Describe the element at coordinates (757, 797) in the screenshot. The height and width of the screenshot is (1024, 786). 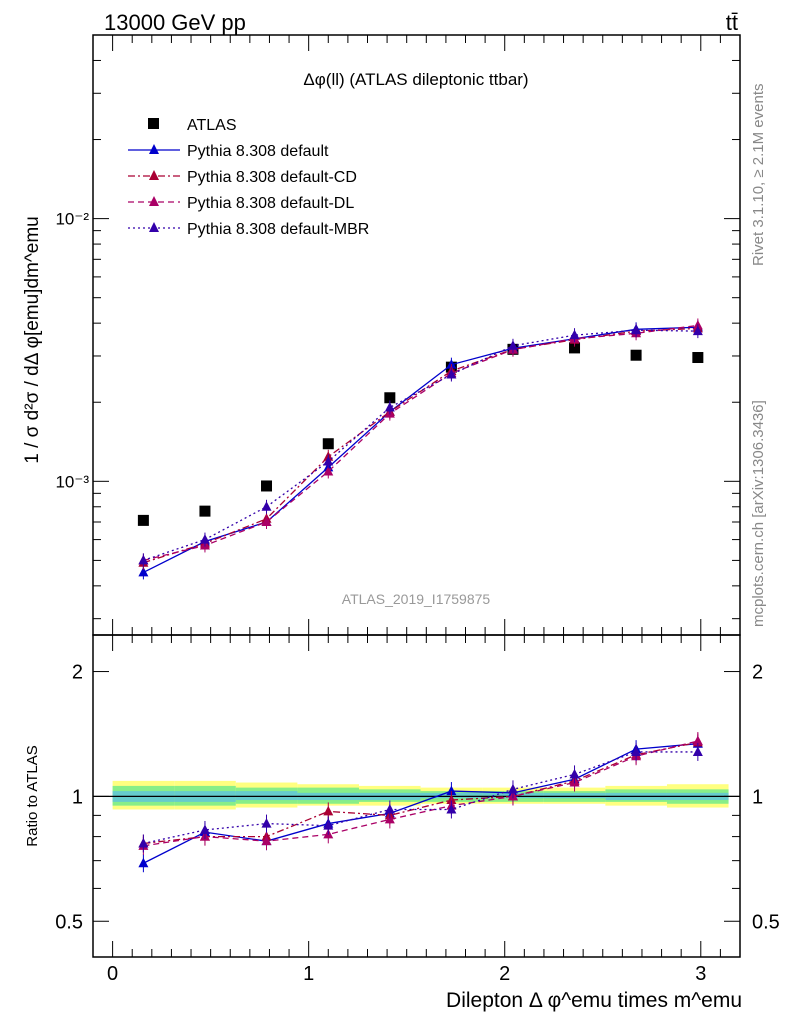
I see `ratio-y-tick-label-right: 1` at that location.